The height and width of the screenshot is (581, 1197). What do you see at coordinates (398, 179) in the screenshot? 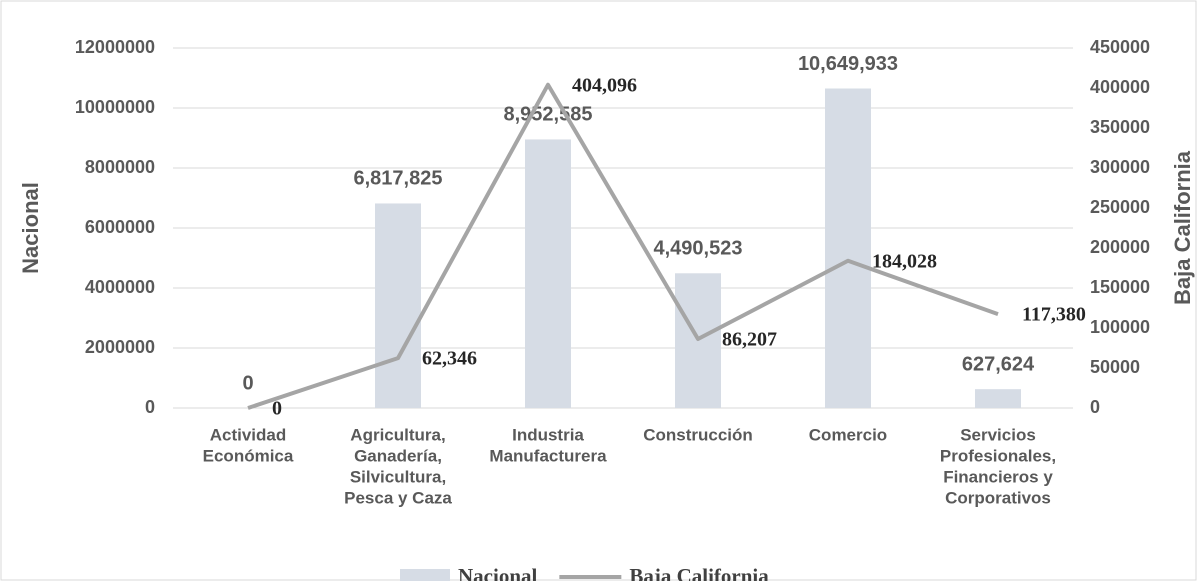
I see `bar-value-label: 6,817,825` at bounding box center [398, 179].